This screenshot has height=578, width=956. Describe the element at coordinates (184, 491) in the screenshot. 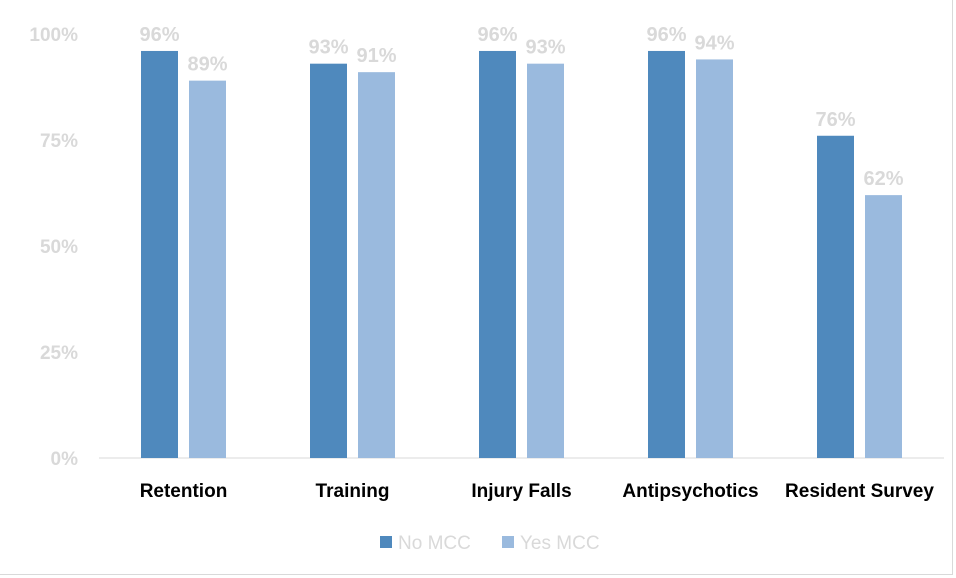

I see `category-label: Retention` at that location.